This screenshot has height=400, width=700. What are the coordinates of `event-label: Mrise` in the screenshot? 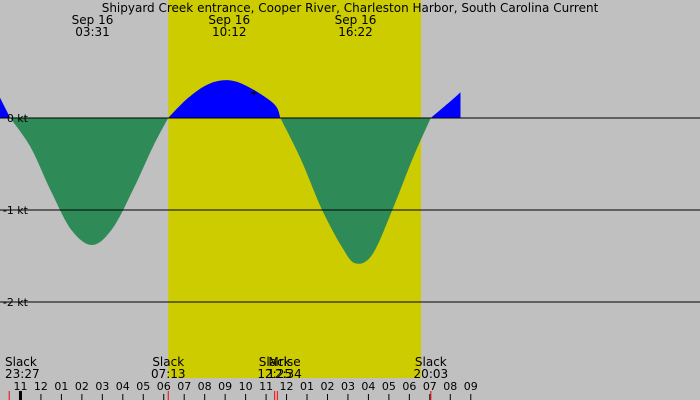 It's located at (284, 362).